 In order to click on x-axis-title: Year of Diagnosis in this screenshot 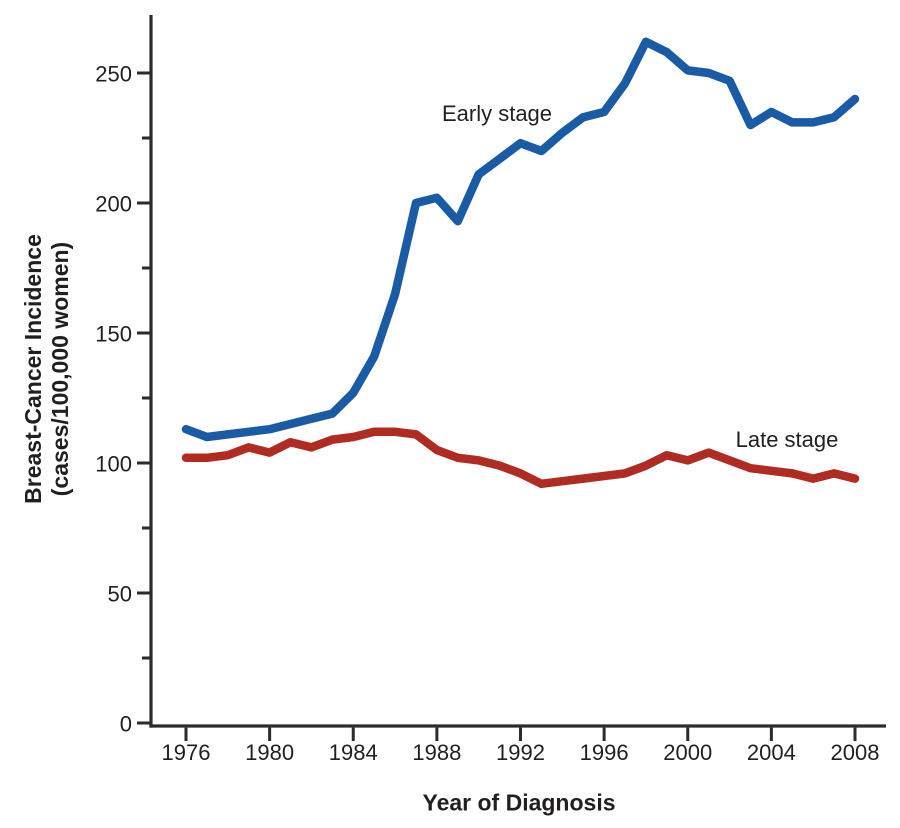, I will do `click(519, 802)`.